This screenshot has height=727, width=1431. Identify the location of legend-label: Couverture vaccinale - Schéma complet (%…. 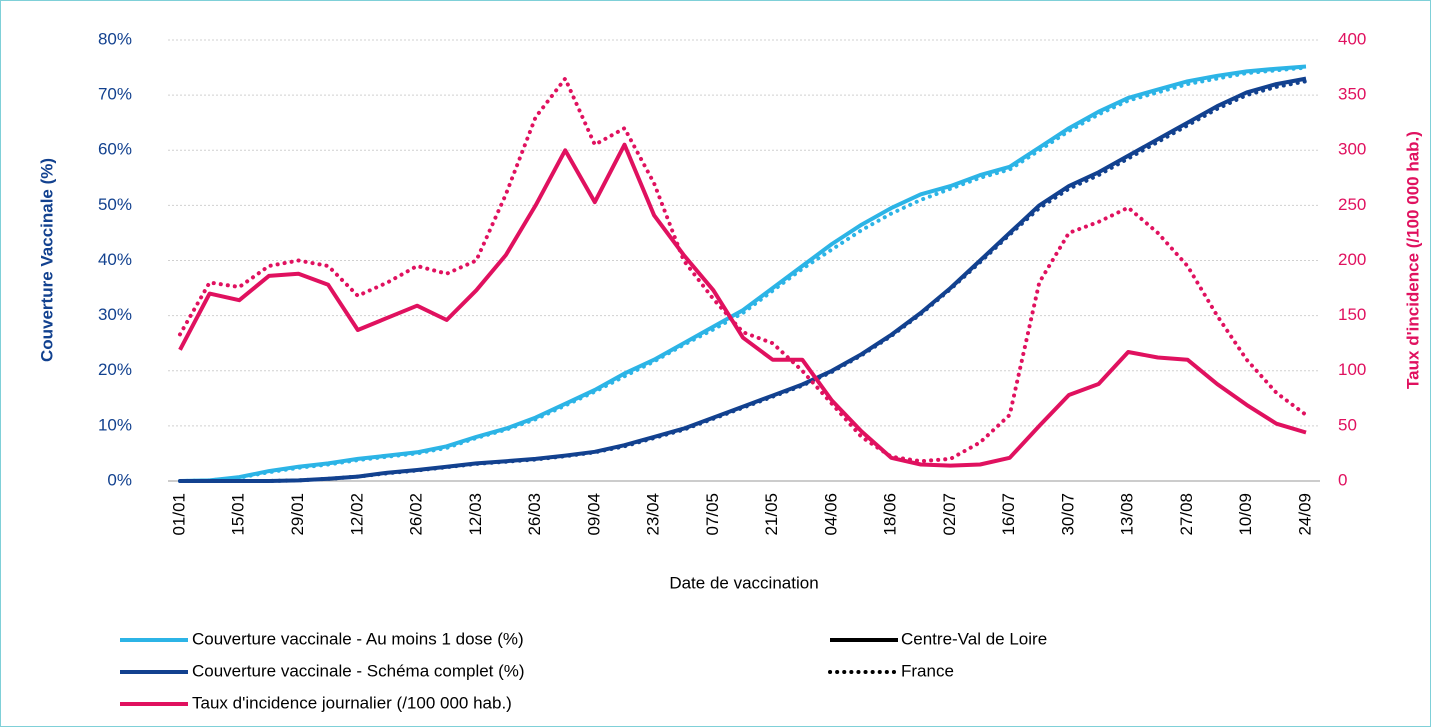
(358, 670).